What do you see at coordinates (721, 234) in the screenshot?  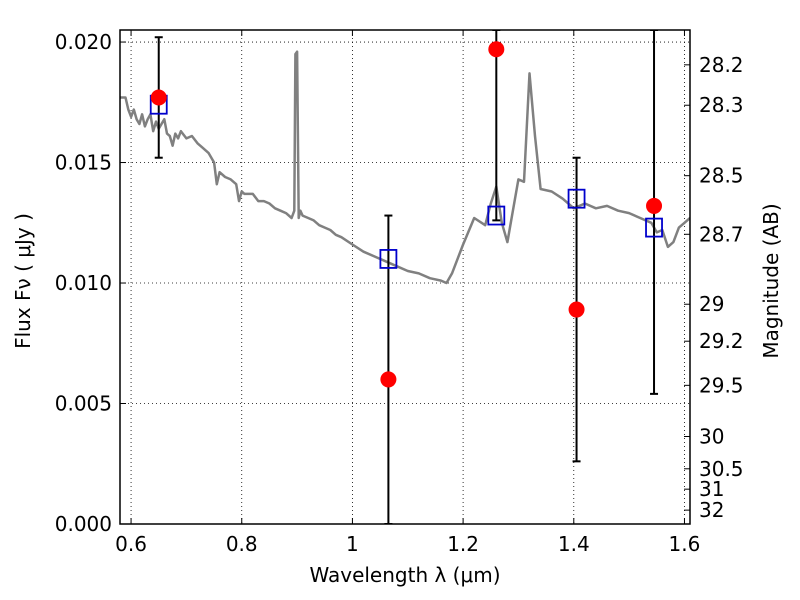 I see `y2-tick-label: 28.7` at bounding box center [721, 234].